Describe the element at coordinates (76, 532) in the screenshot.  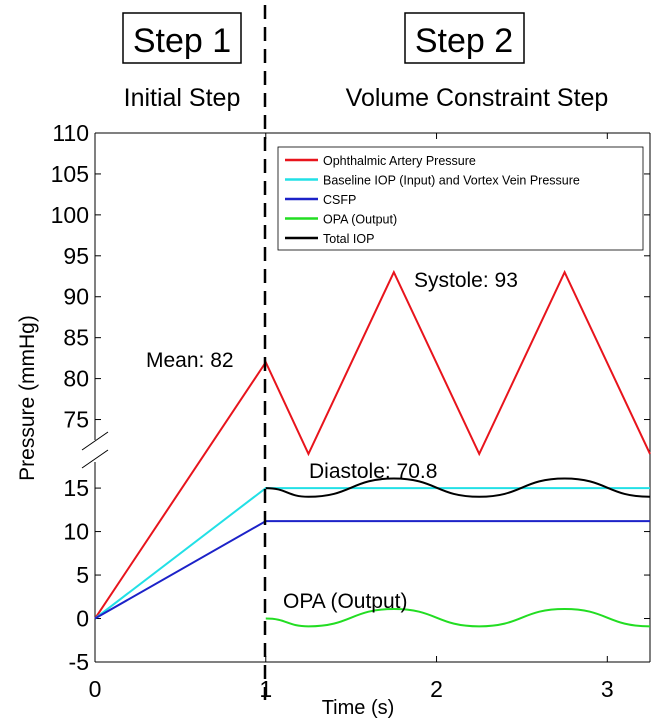
I see `y-tick-label: 10` at that location.